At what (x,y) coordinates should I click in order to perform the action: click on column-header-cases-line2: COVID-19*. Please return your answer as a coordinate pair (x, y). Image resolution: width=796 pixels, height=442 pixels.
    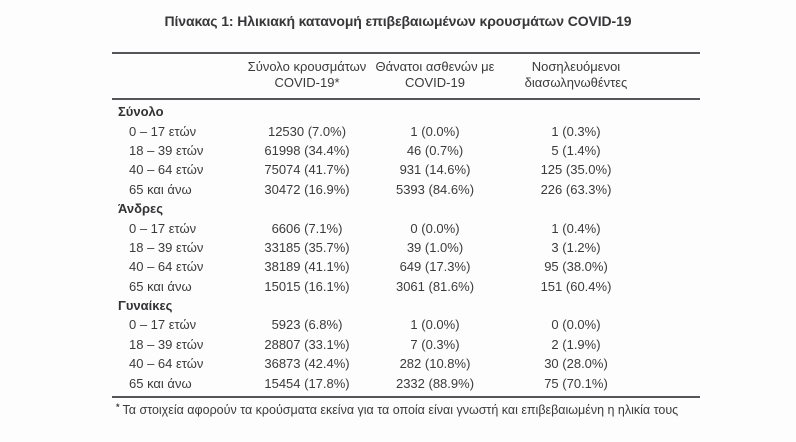
    Looking at the image, I should click on (307, 82).